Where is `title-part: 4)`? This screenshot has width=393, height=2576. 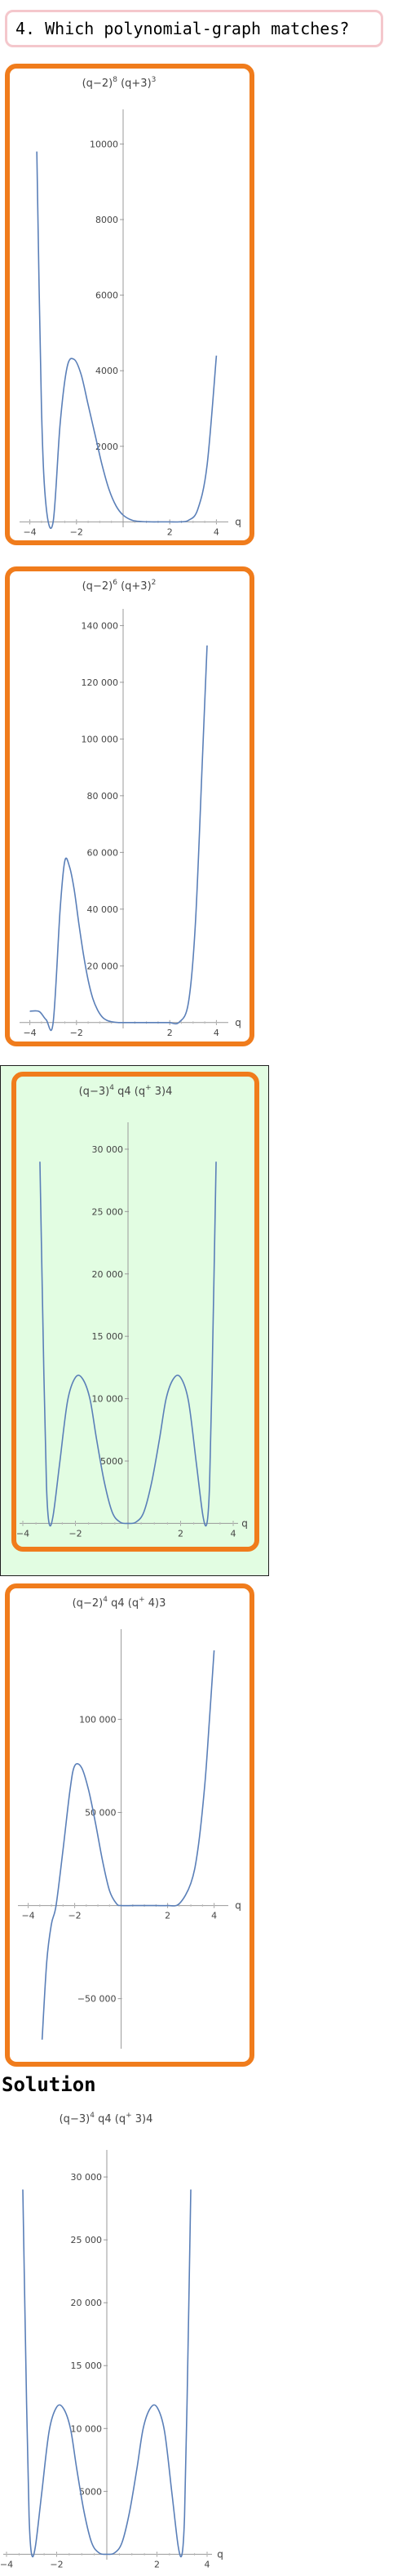 title-part: 4) is located at coordinates (153, 1603).